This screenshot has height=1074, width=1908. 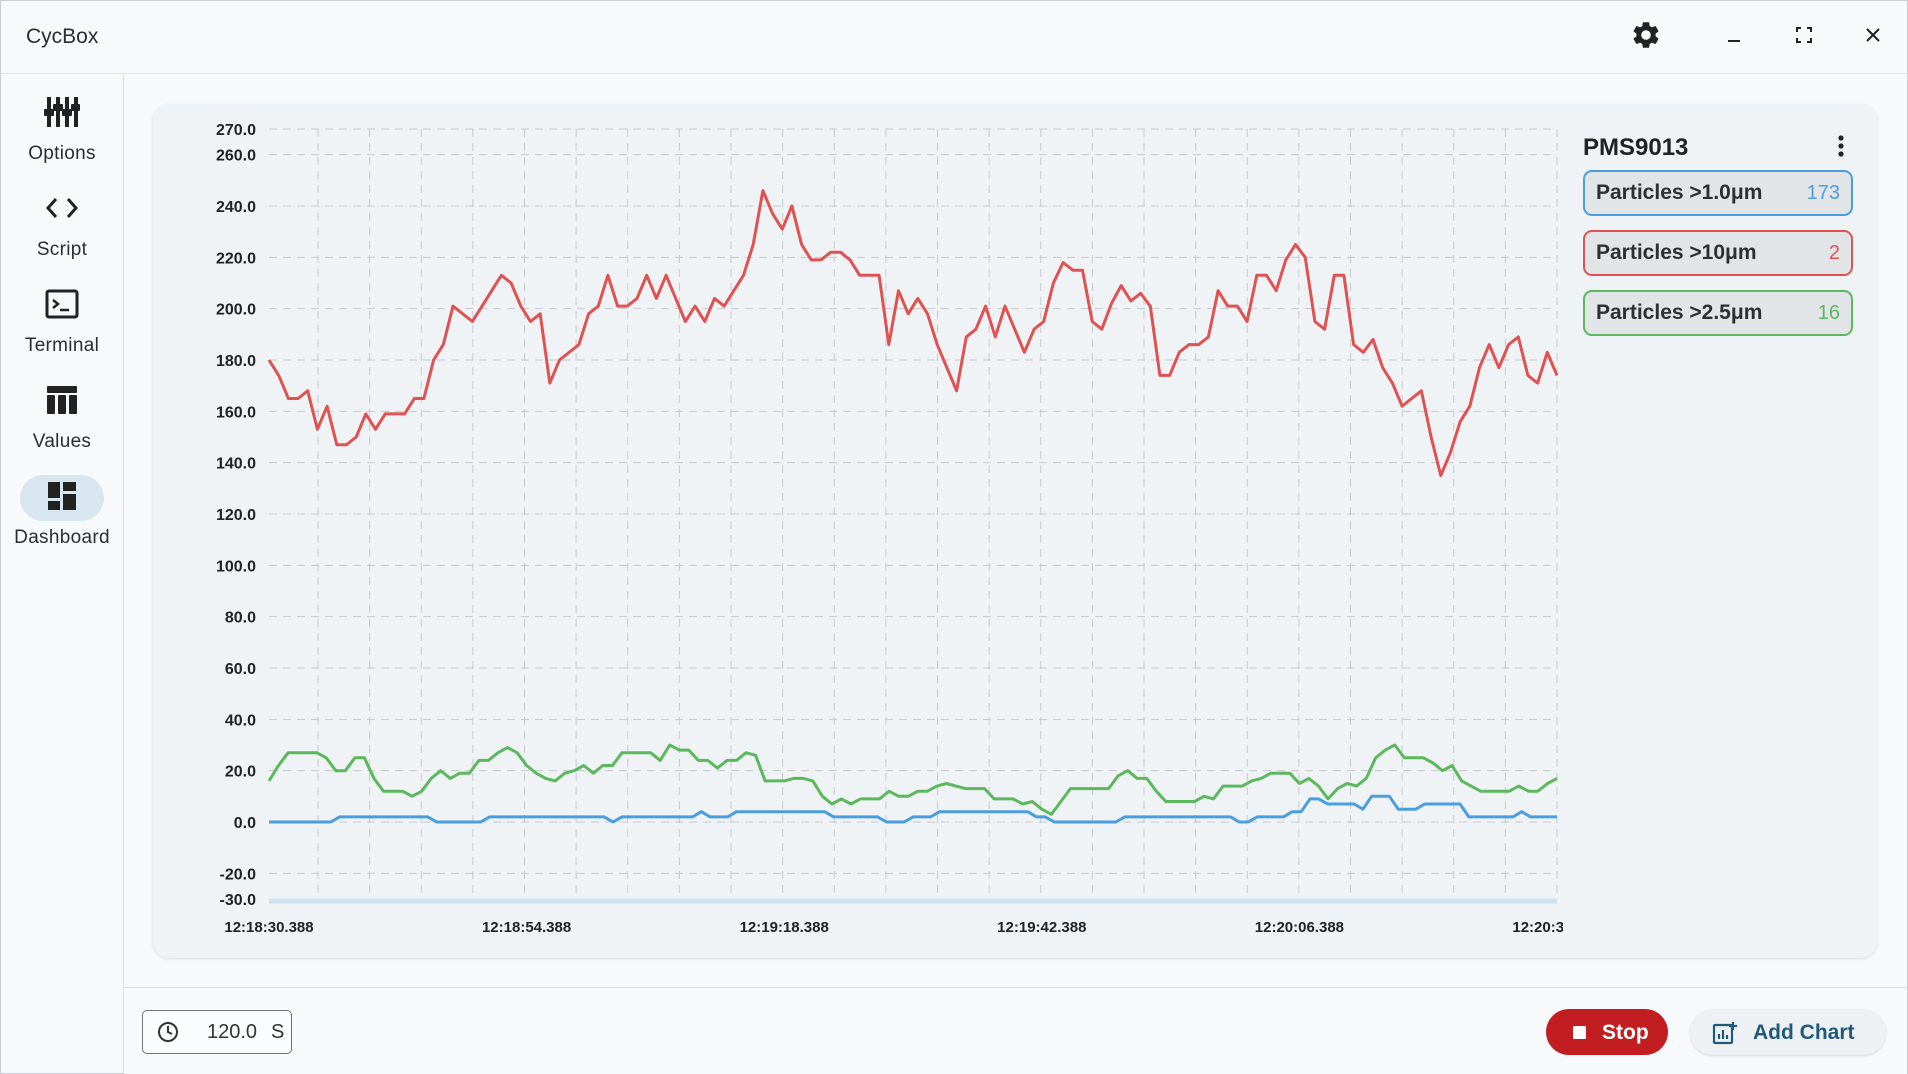 What do you see at coordinates (62, 537) in the screenshot?
I see `nav-label: Dashboard` at bounding box center [62, 537].